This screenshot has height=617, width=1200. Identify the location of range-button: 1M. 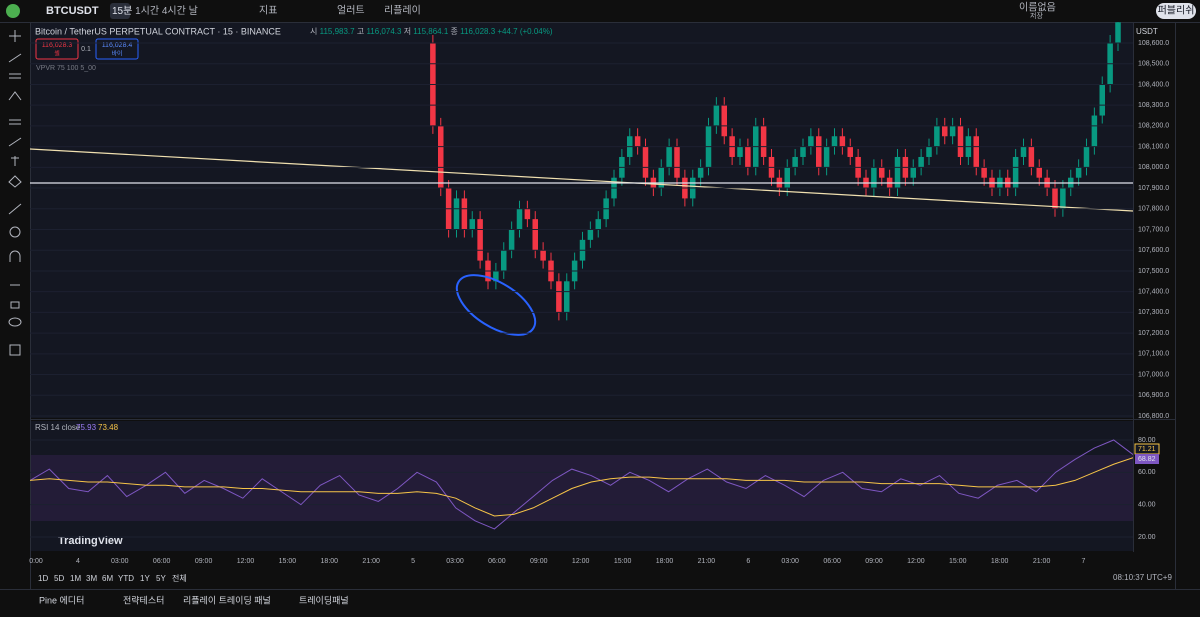
(75, 578).